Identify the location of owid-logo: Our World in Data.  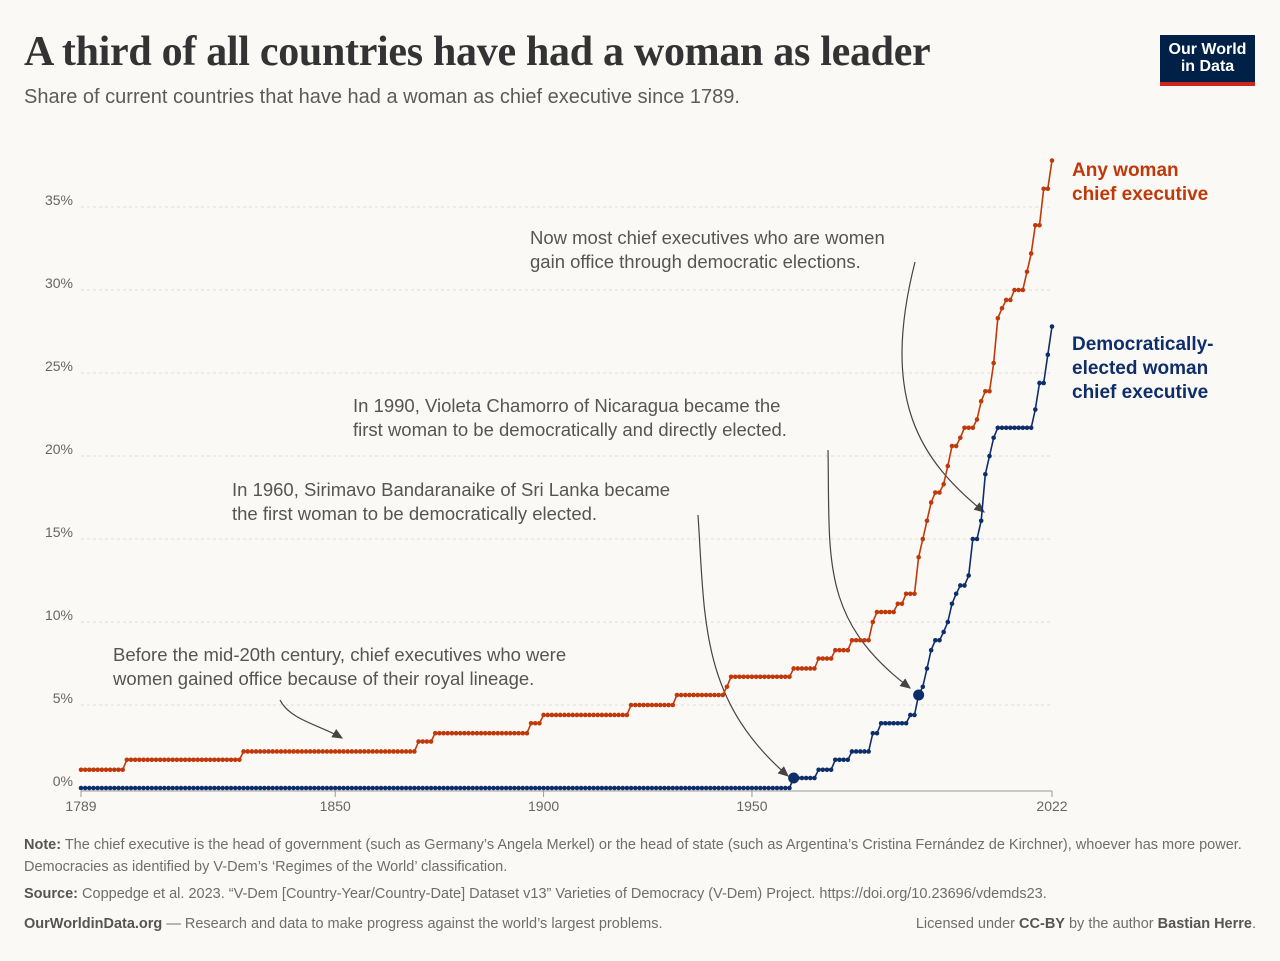
(1207, 60).